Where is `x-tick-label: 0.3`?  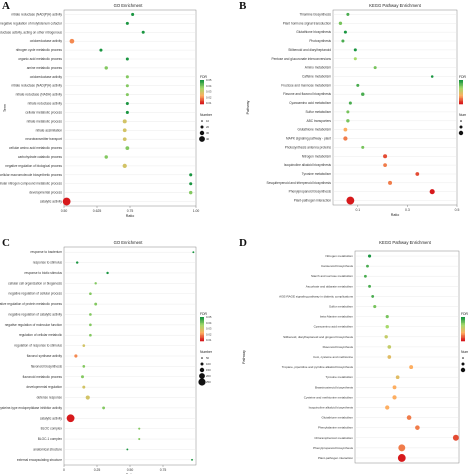
x-tick-label: 0.3 is located at coordinates (407, 210).